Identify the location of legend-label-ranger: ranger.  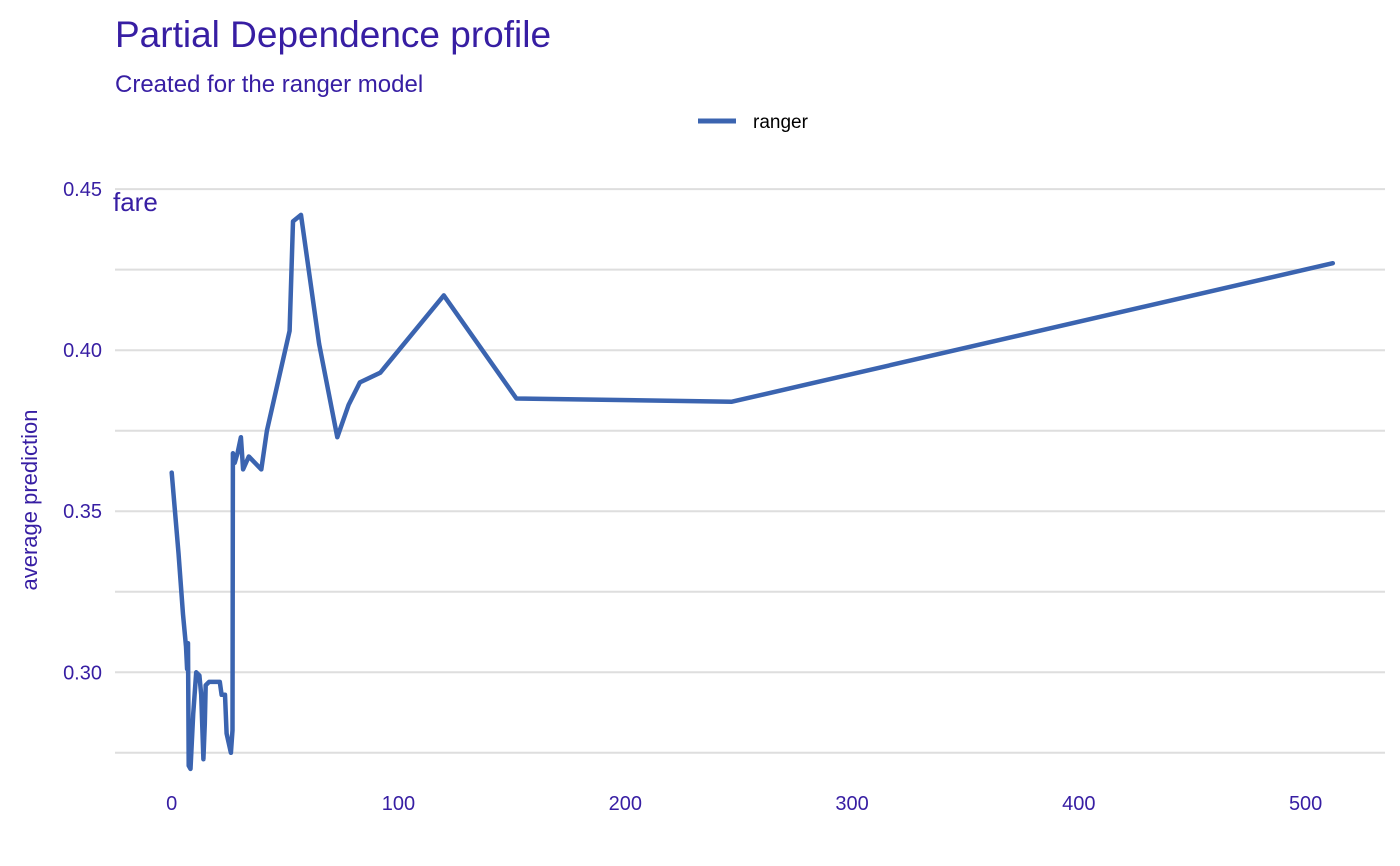
(781, 122).